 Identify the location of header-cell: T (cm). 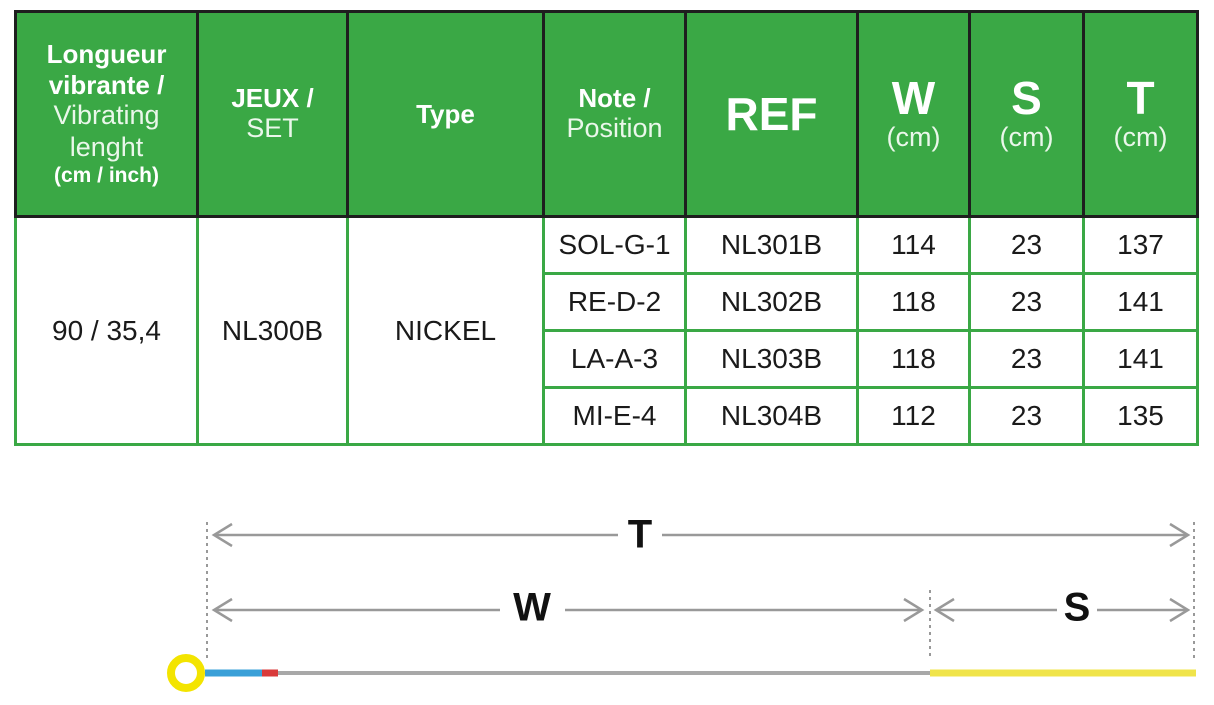
(1140, 114).